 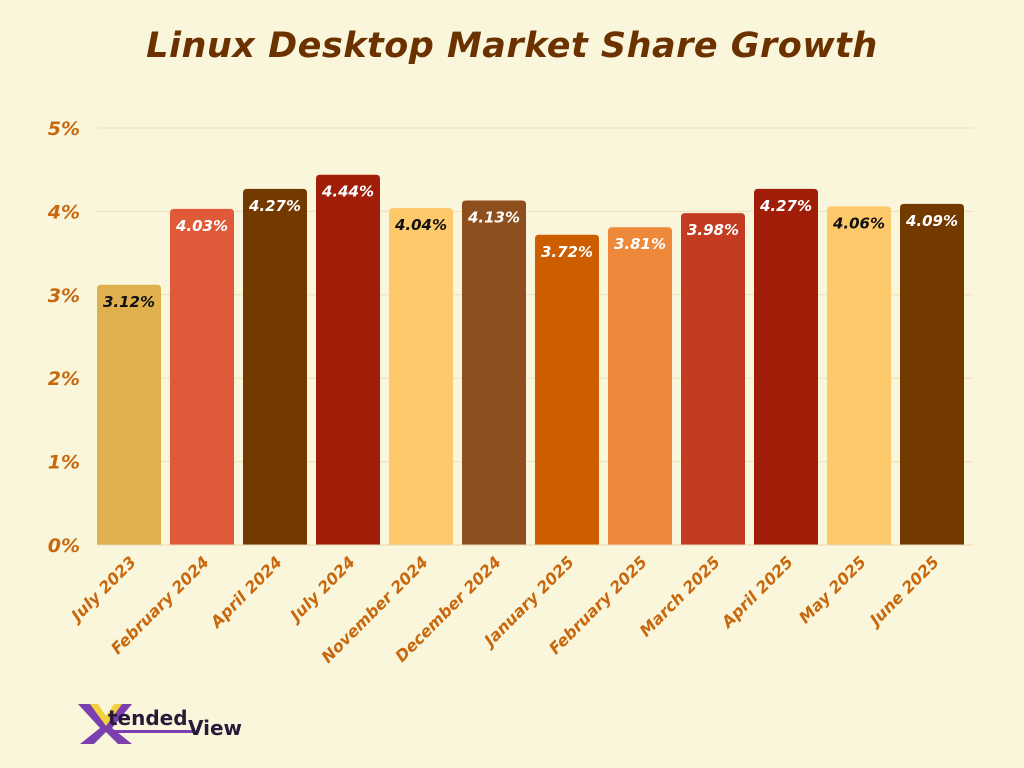 I want to click on y-tick-label: 4%, so click(x=63, y=212).